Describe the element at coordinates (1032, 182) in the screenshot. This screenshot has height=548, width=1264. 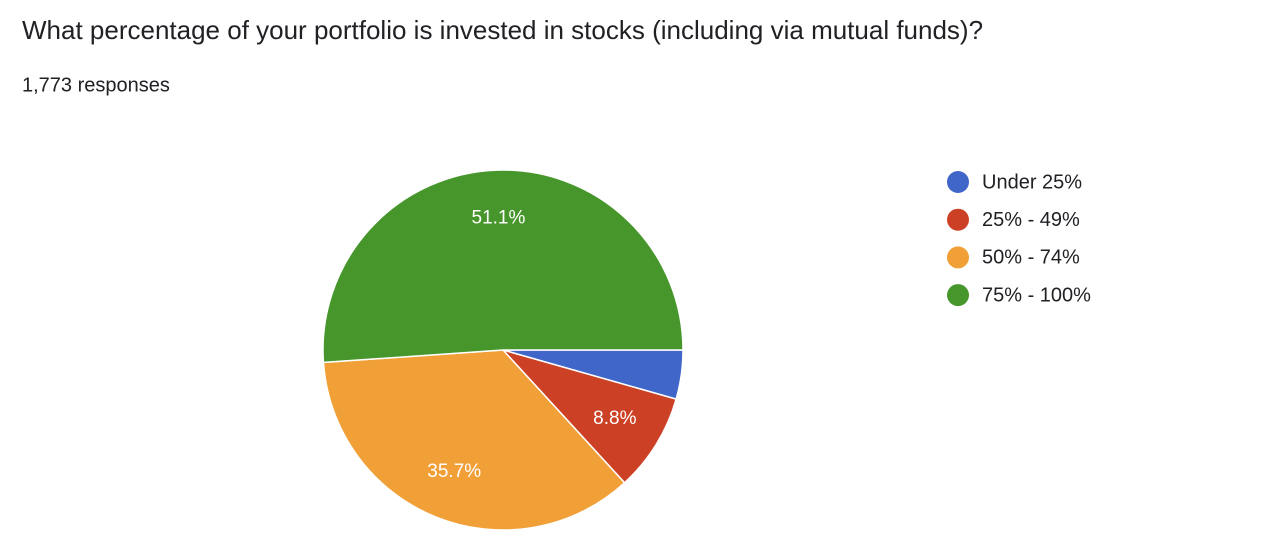
I see `legend-label: Under 25%` at that location.